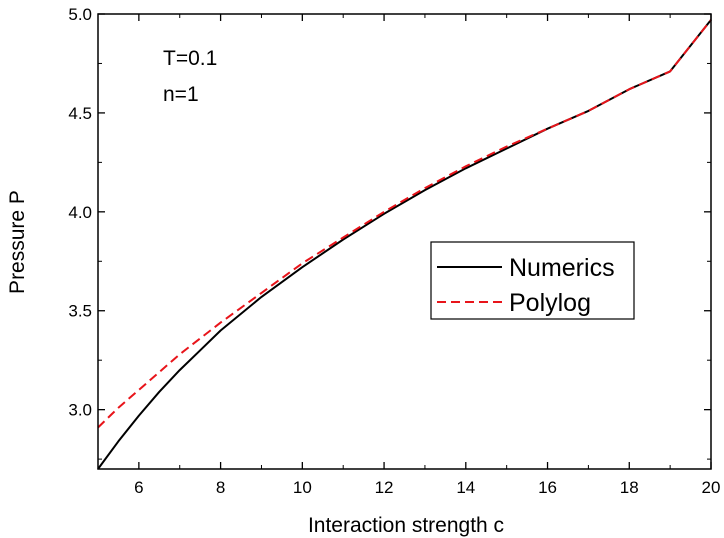 The height and width of the screenshot is (538, 724). What do you see at coordinates (550, 303) in the screenshot?
I see `legend-label-polylog: Polylog` at bounding box center [550, 303].